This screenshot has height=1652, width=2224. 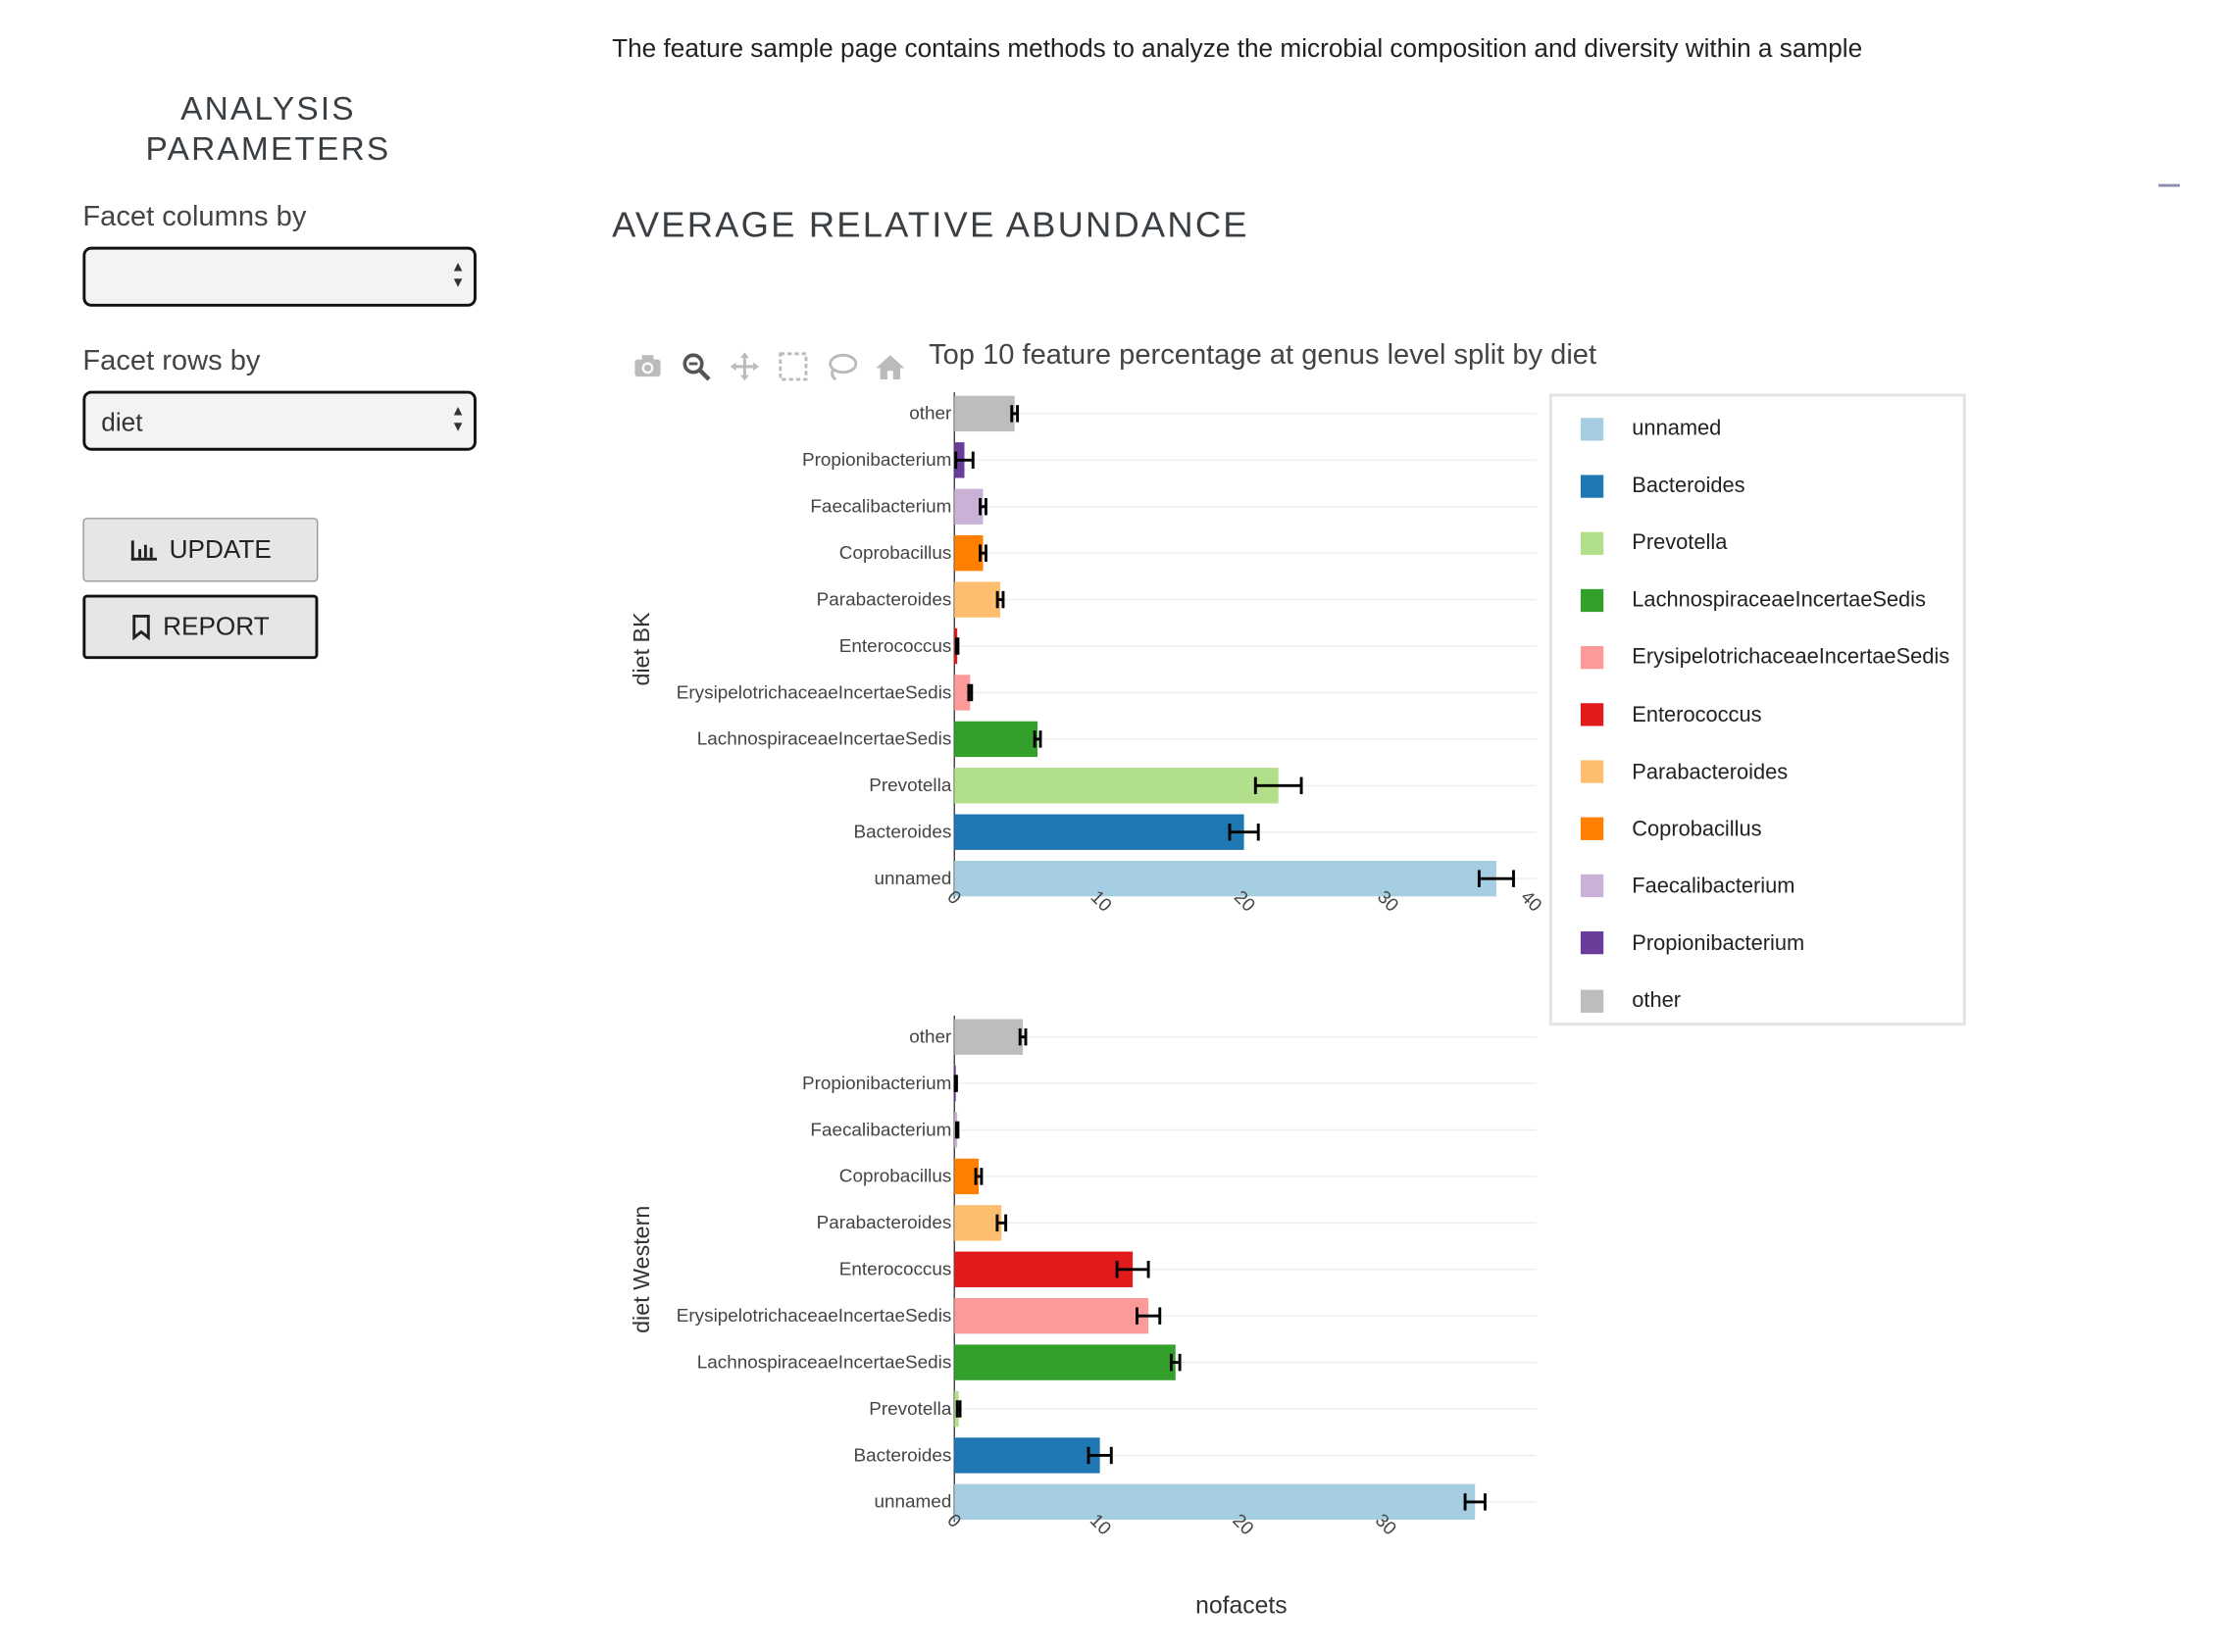 What do you see at coordinates (891, 367) in the screenshot?
I see `home-icon` at bounding box center [891, 367].